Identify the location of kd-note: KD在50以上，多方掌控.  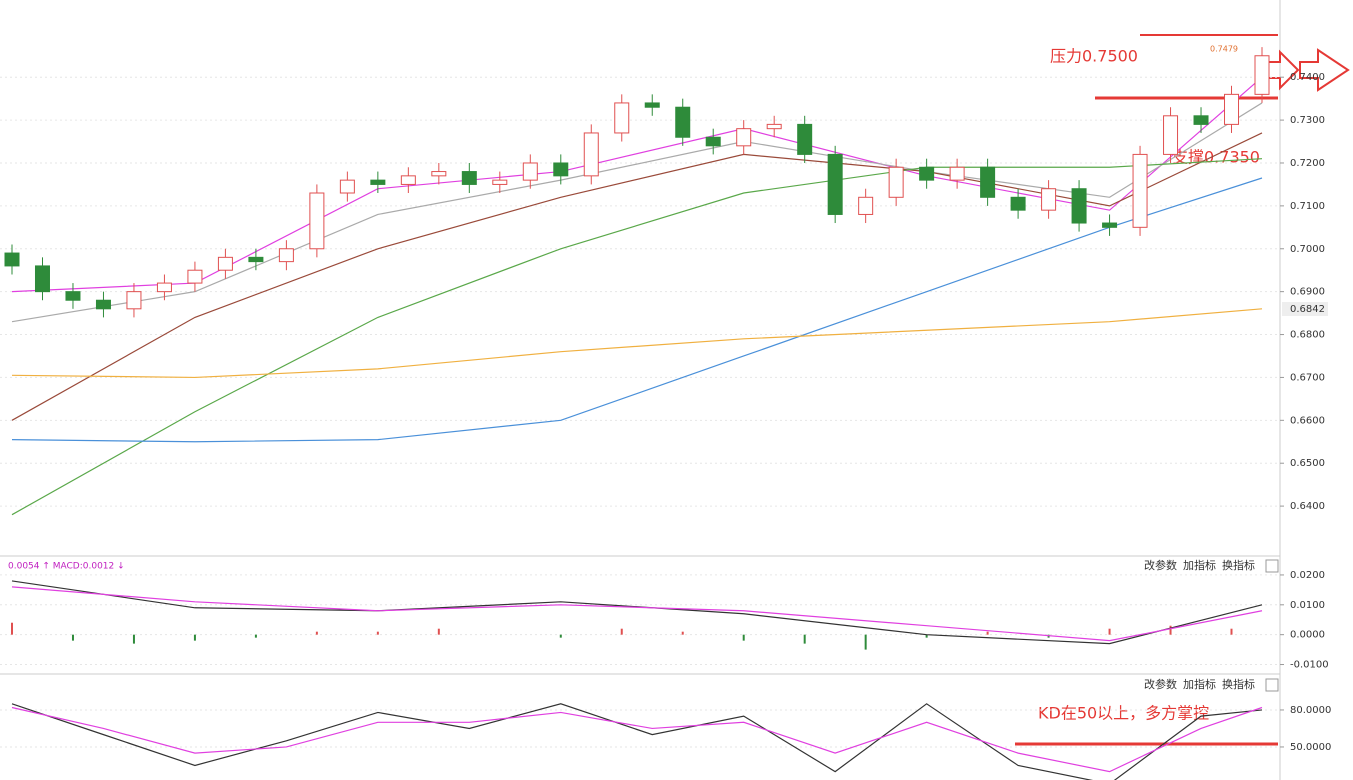
(1123, 713).